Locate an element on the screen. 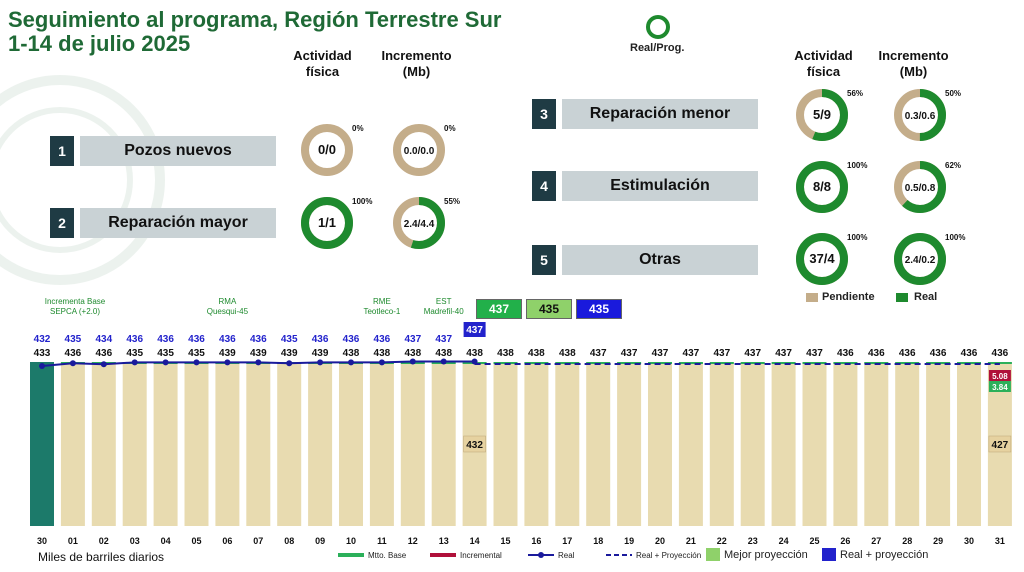 This screenshot has height=572, width=1024. x-tick-label: 24 is located at coordinates (784, 541).